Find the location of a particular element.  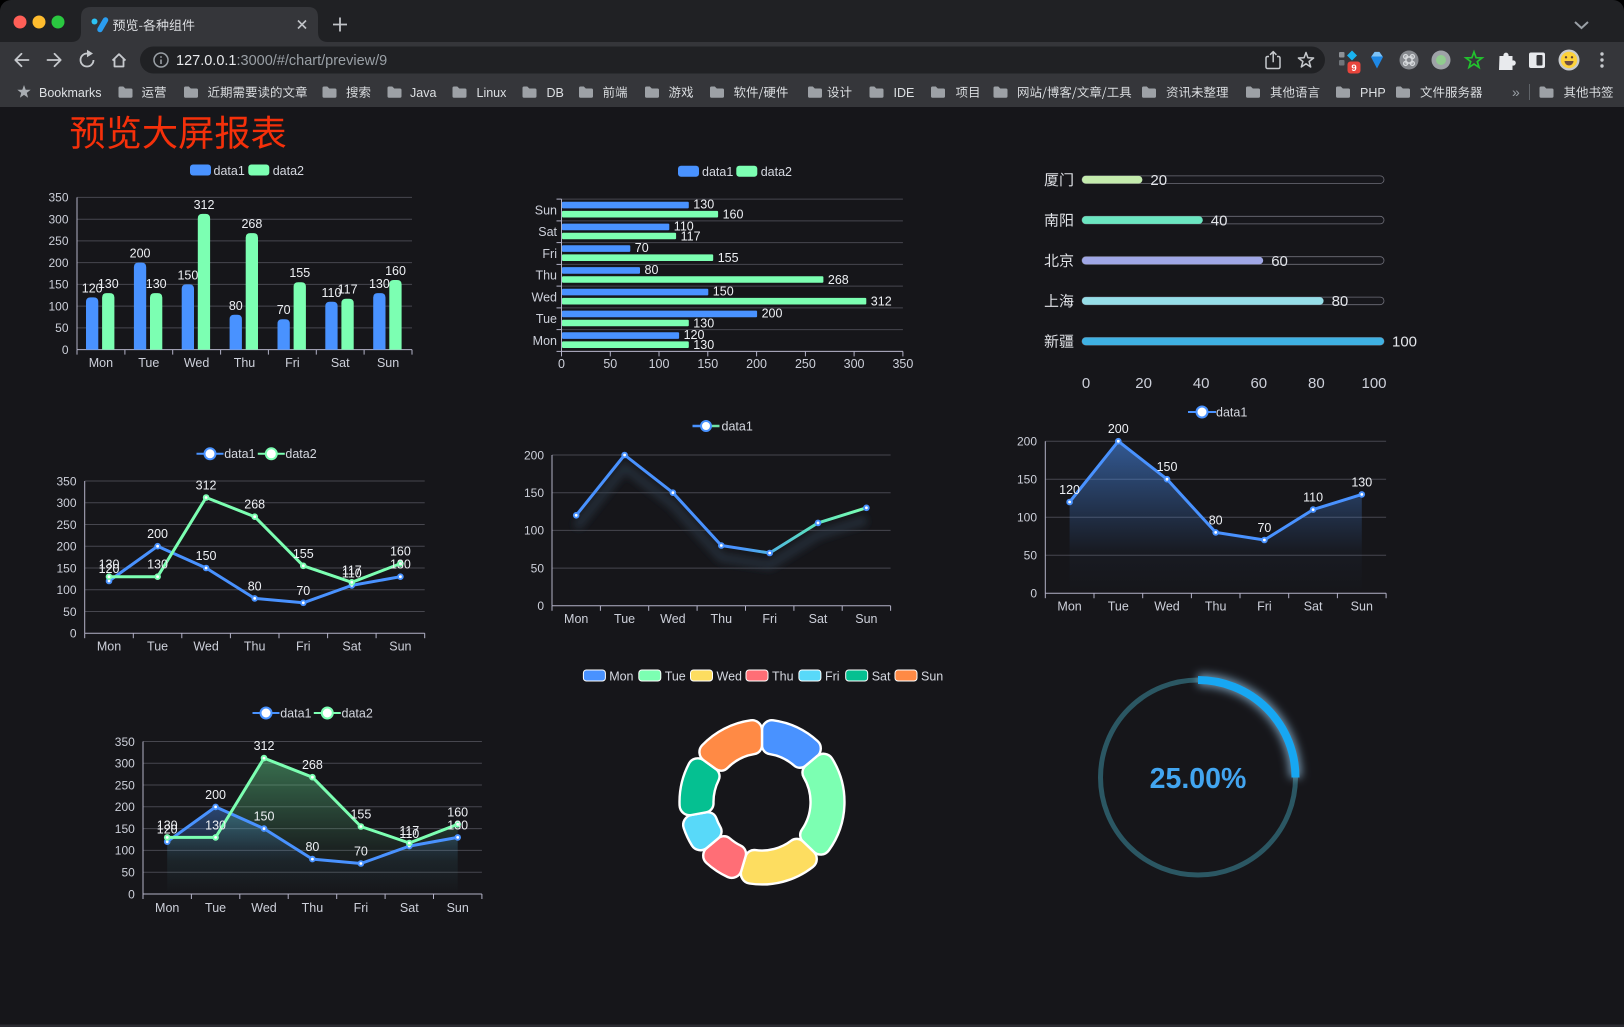

svg-text: 117 is located at coordinates (691, 236).